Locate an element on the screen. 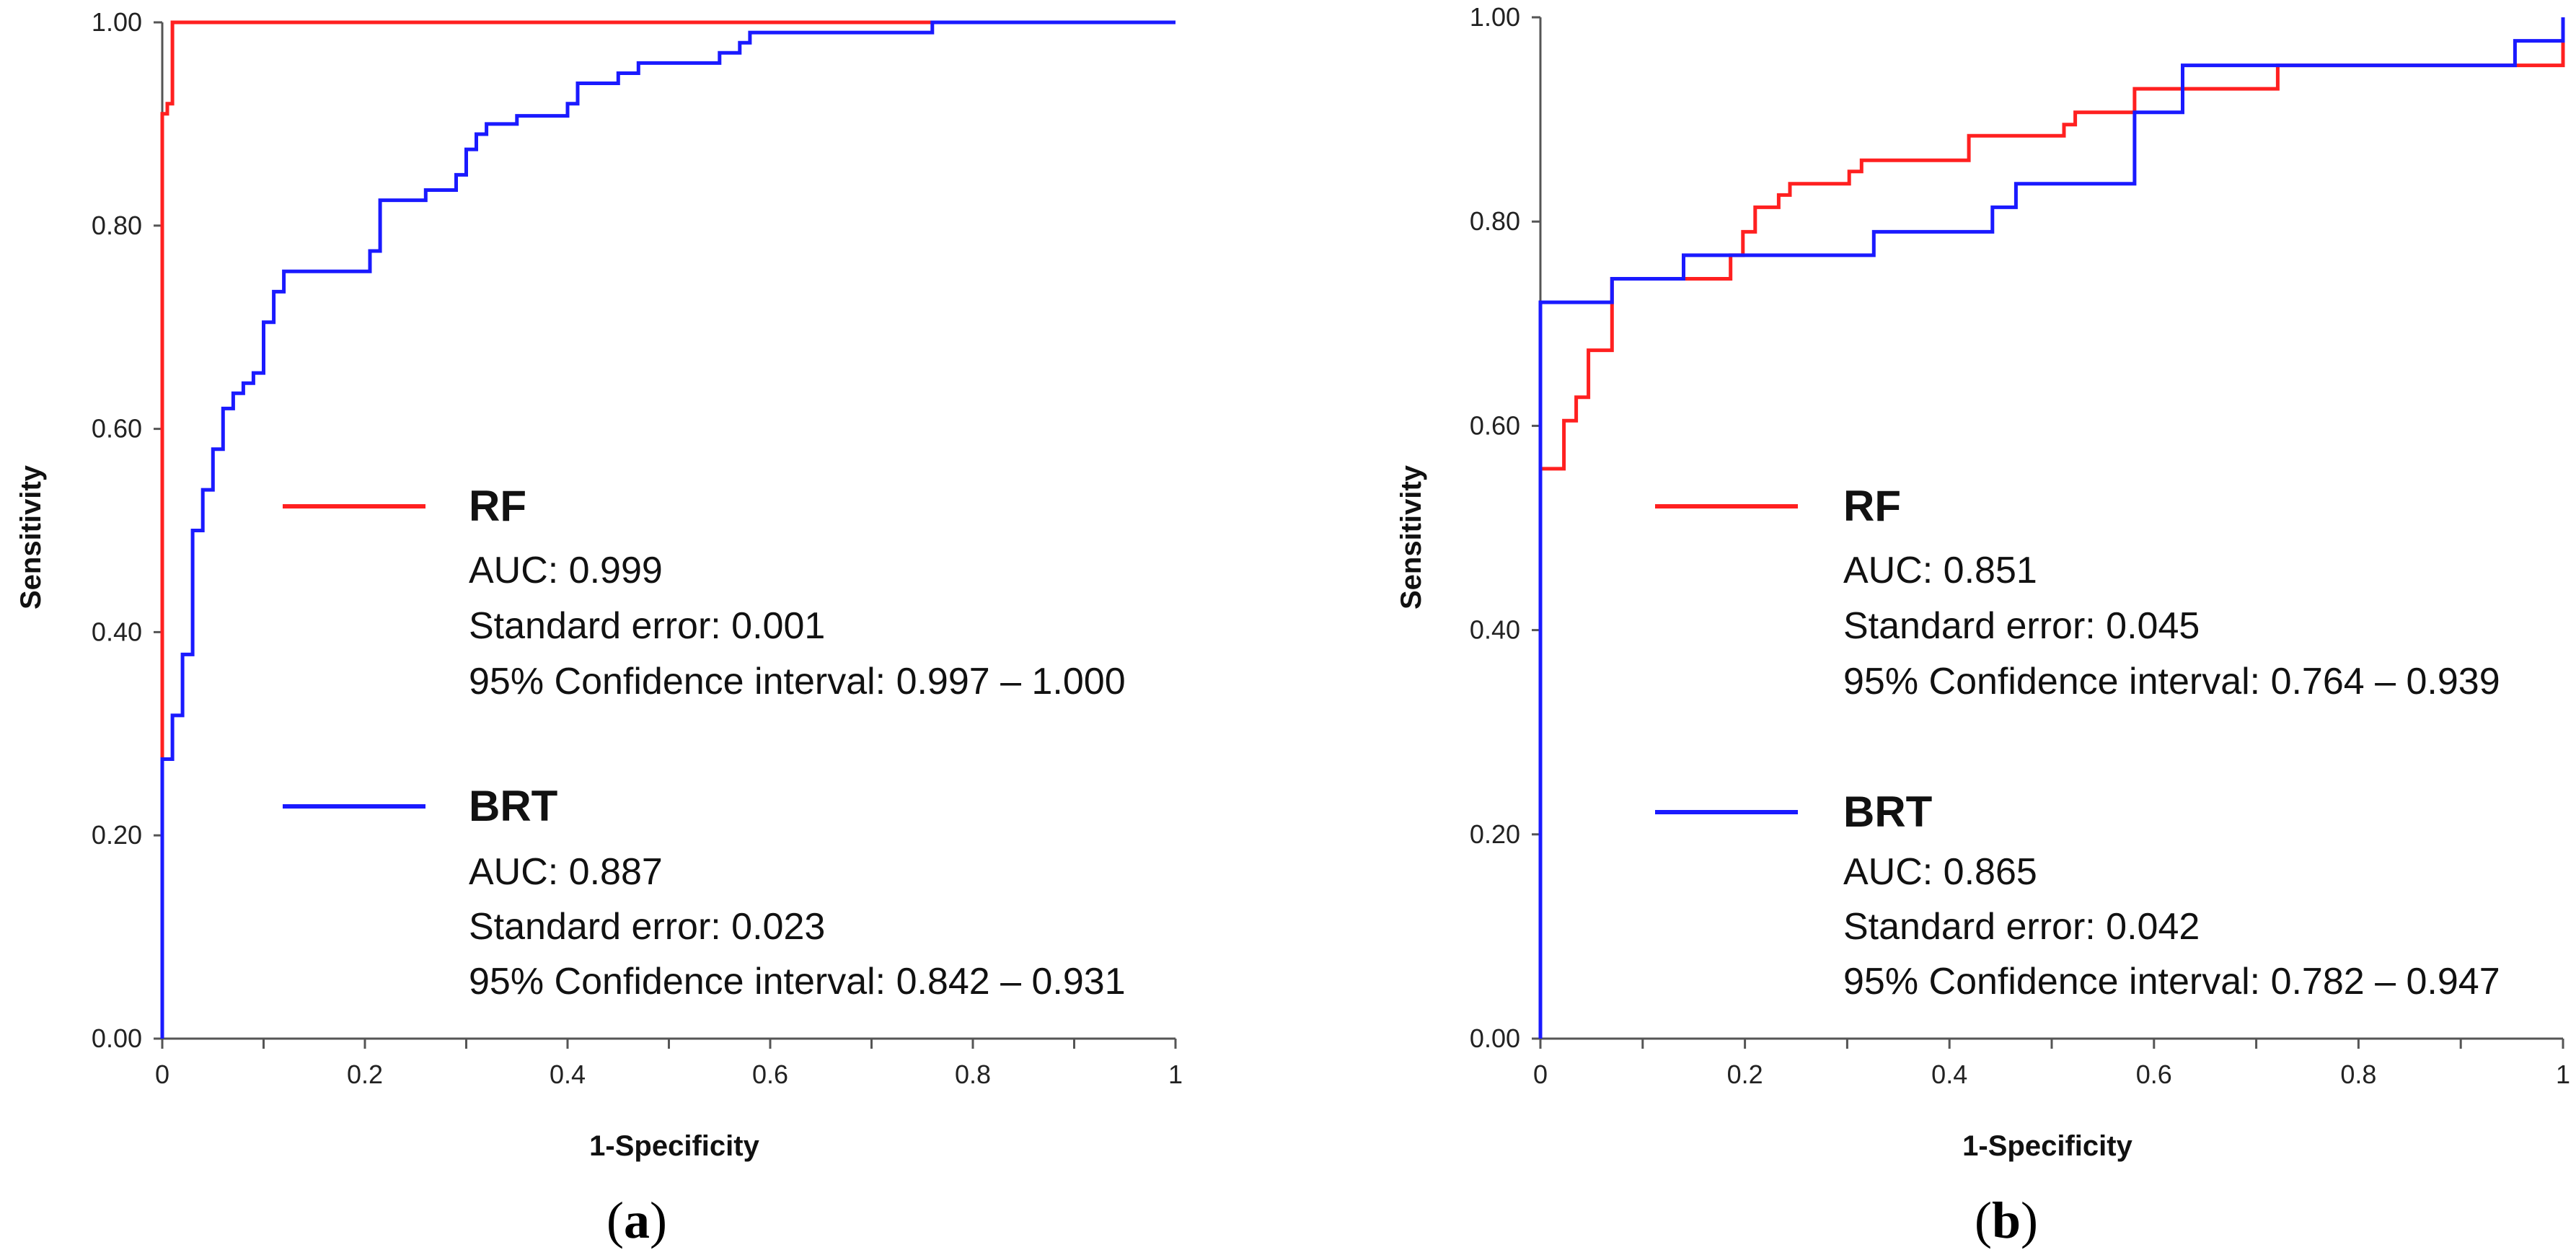  panel-b-label: (b) is located at coordinates (2006, 1220).